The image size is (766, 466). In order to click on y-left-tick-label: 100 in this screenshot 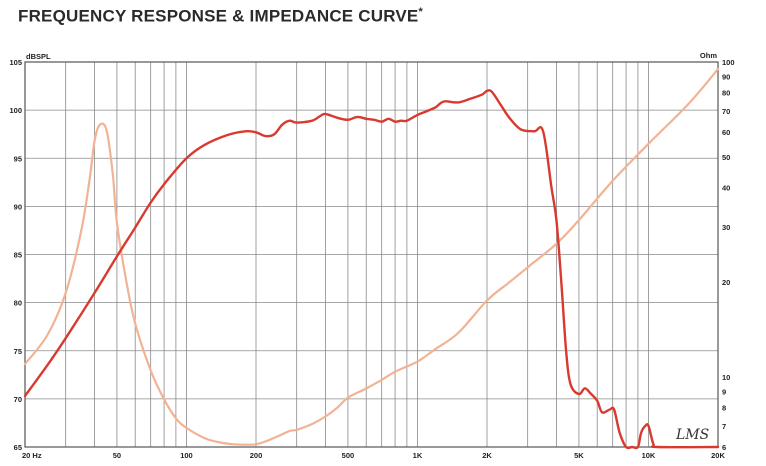, I will do `click(15, 110)`.